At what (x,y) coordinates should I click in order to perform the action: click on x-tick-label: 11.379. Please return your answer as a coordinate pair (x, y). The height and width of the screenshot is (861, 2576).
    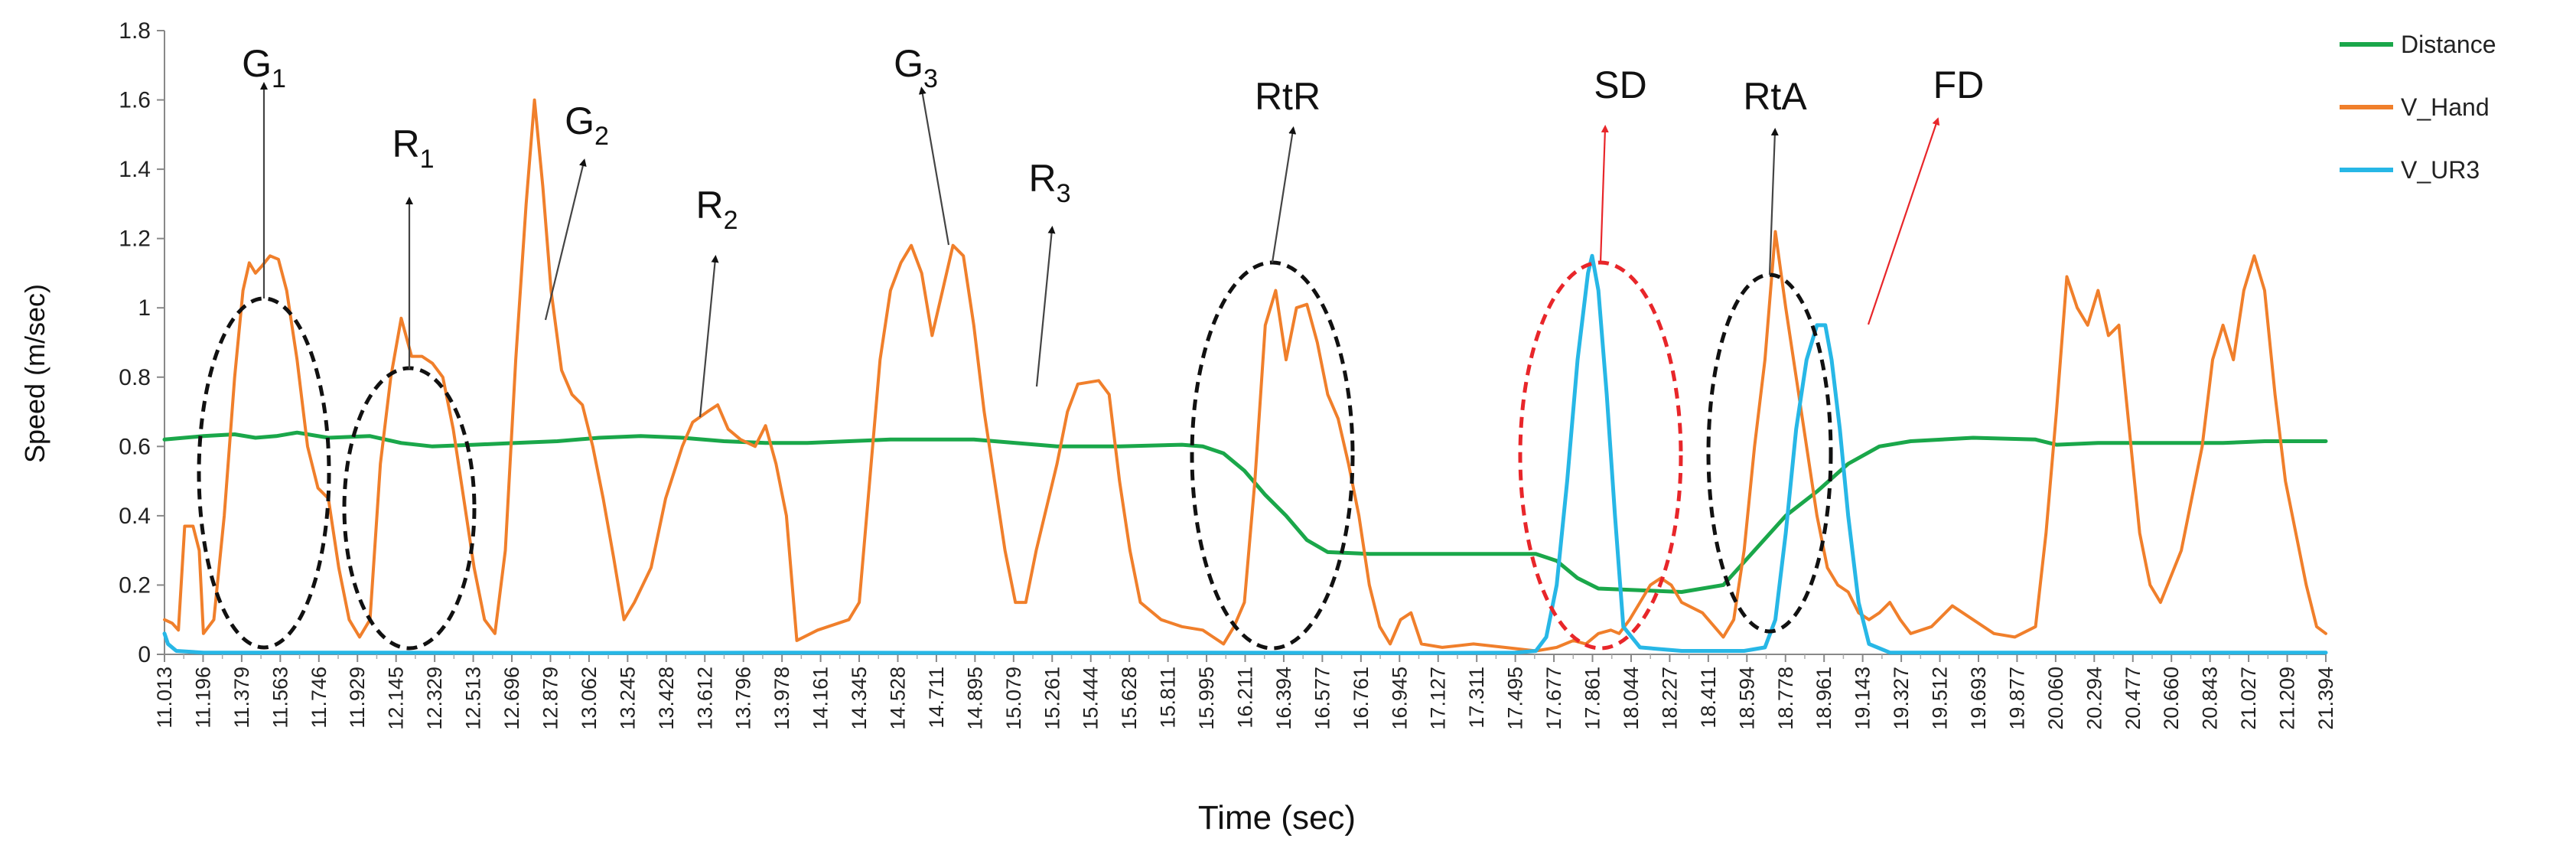
    Looking at the image, I should click on (241, 698).